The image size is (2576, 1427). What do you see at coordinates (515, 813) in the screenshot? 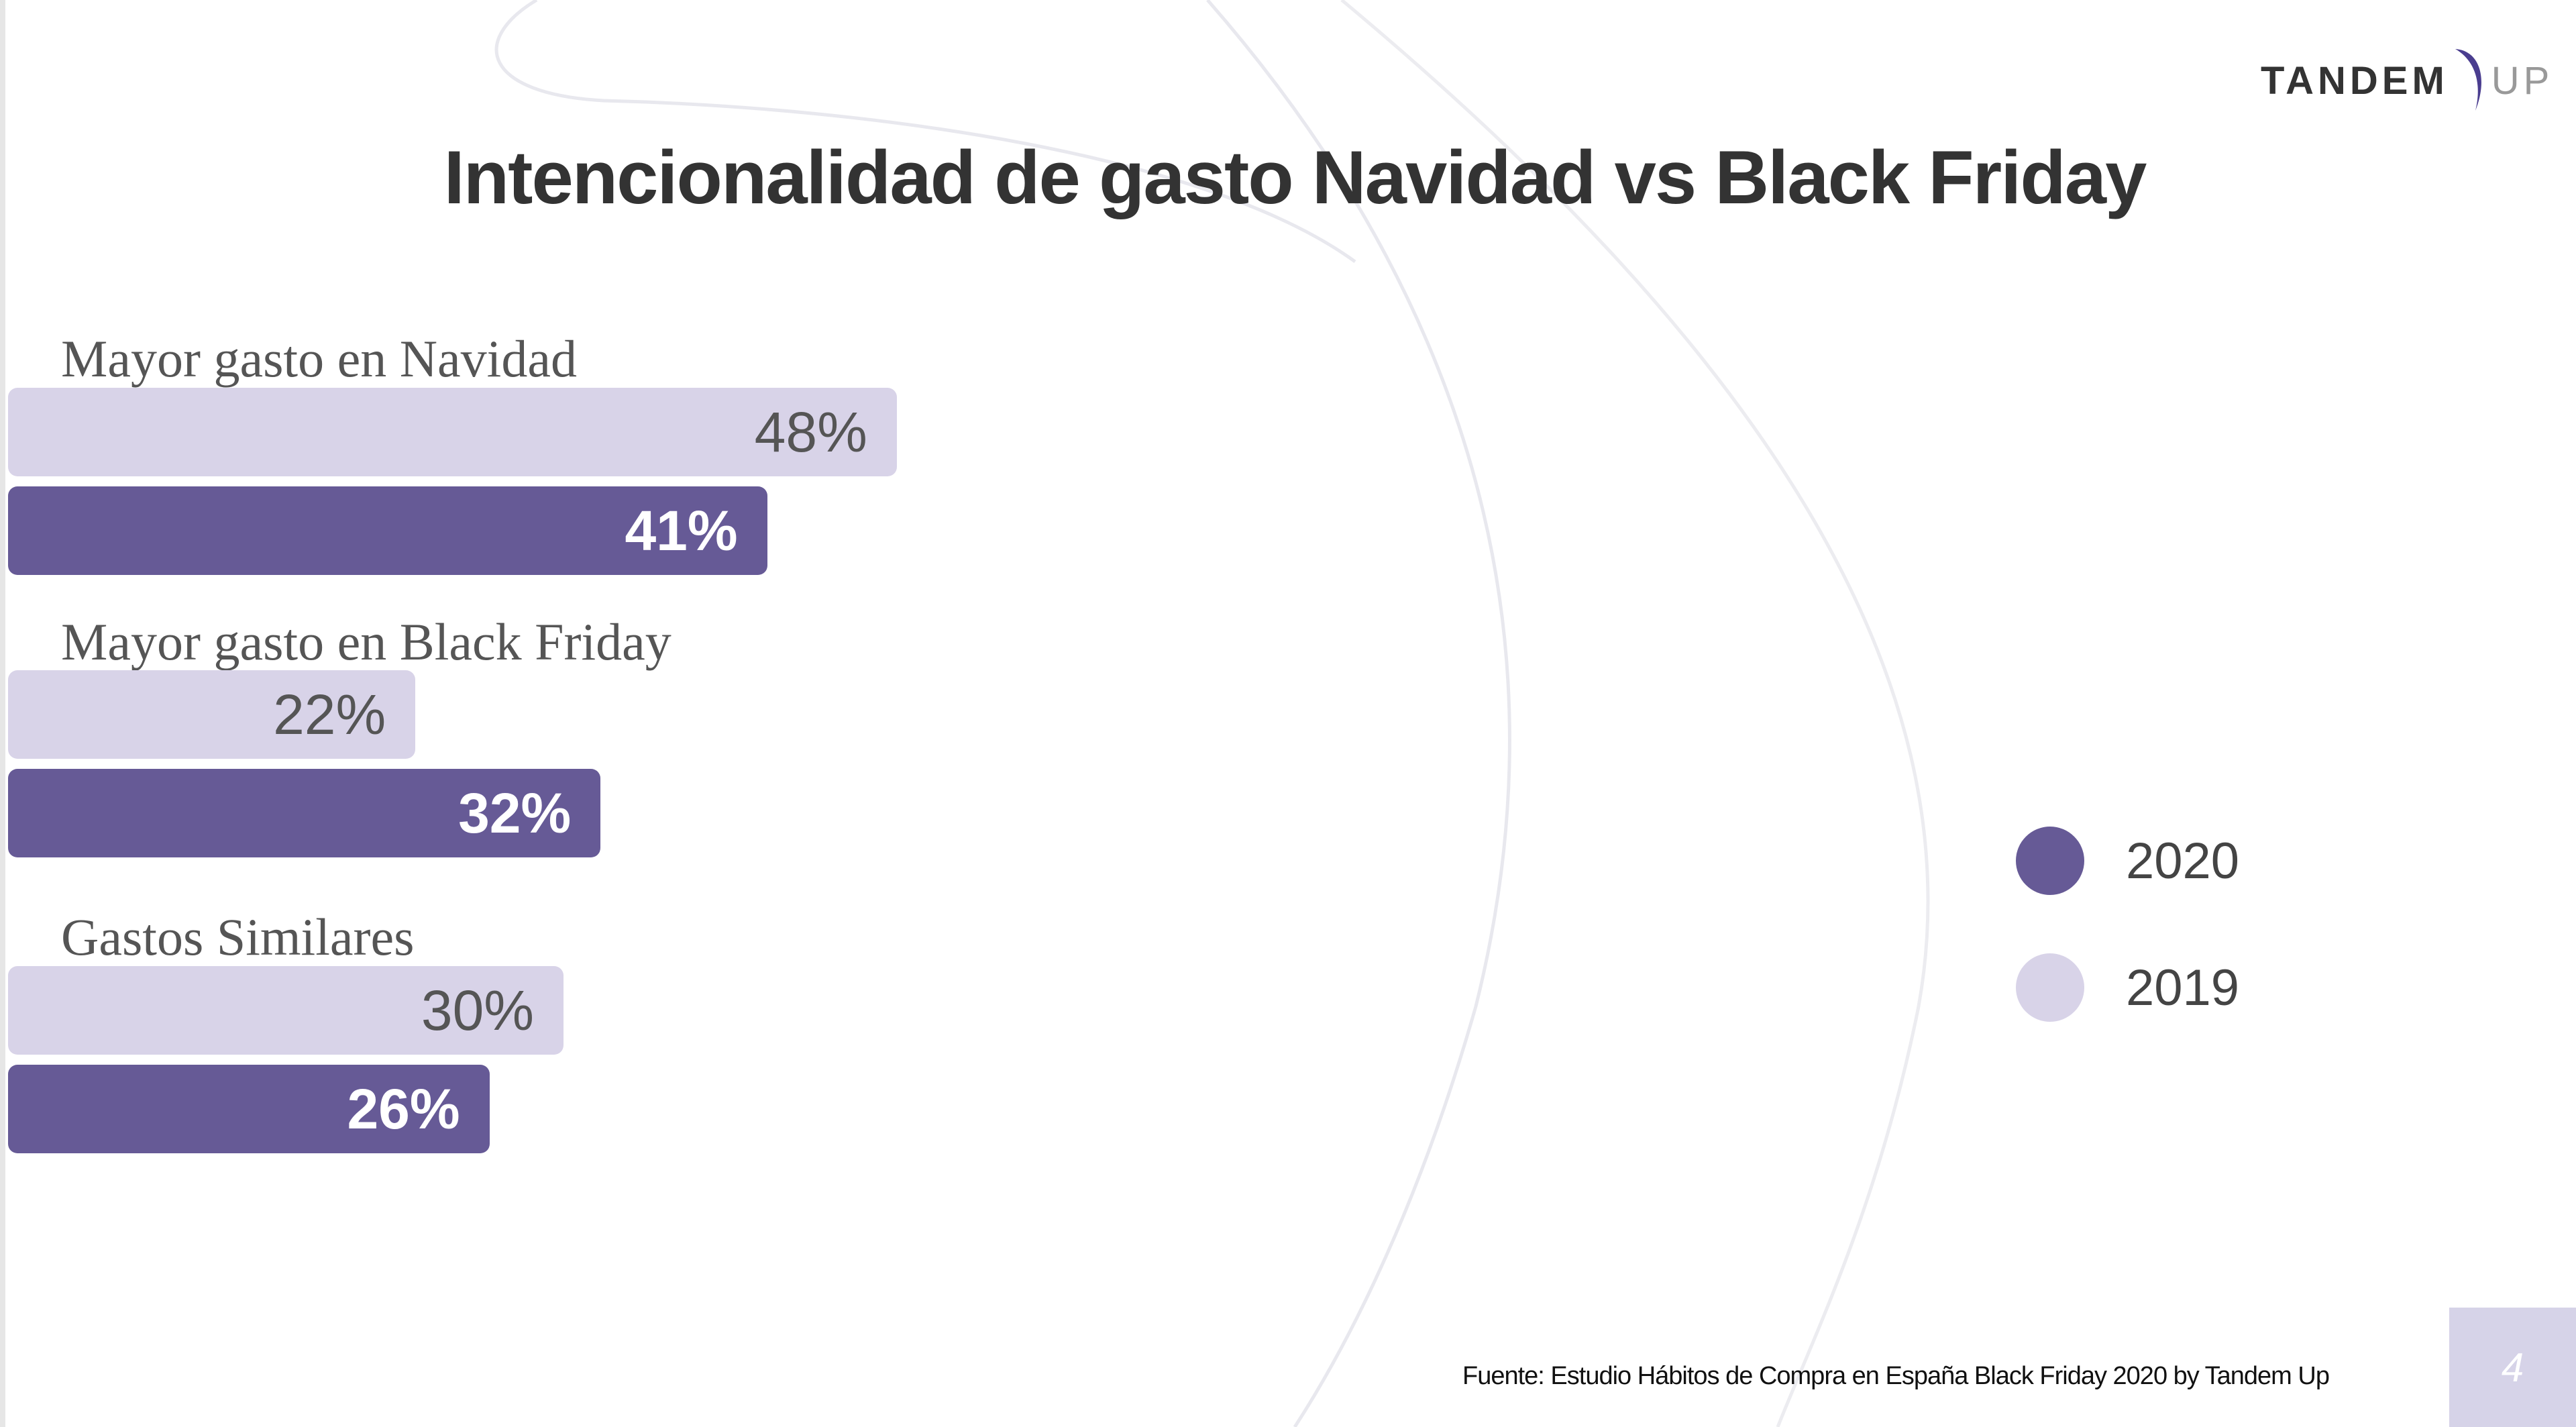
I see `data-label: 32%` at bounding box center [515, 813].